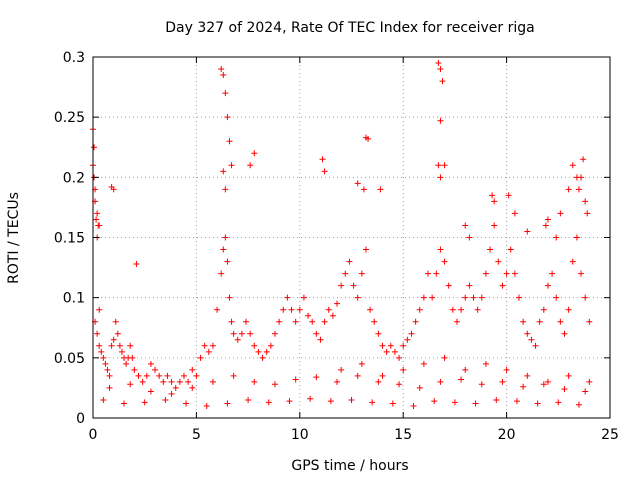 This screenshot has height=480, width=640. I want to click on x-axis-label: GPS time / hours, so click(349, 466).